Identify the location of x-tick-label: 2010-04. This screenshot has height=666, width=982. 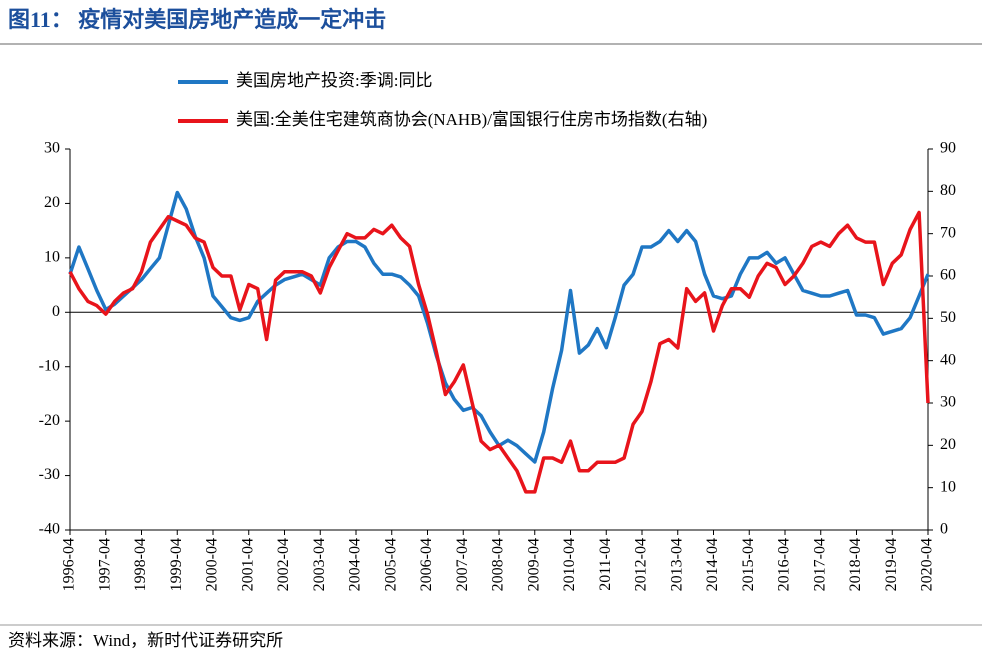
(569, 564).